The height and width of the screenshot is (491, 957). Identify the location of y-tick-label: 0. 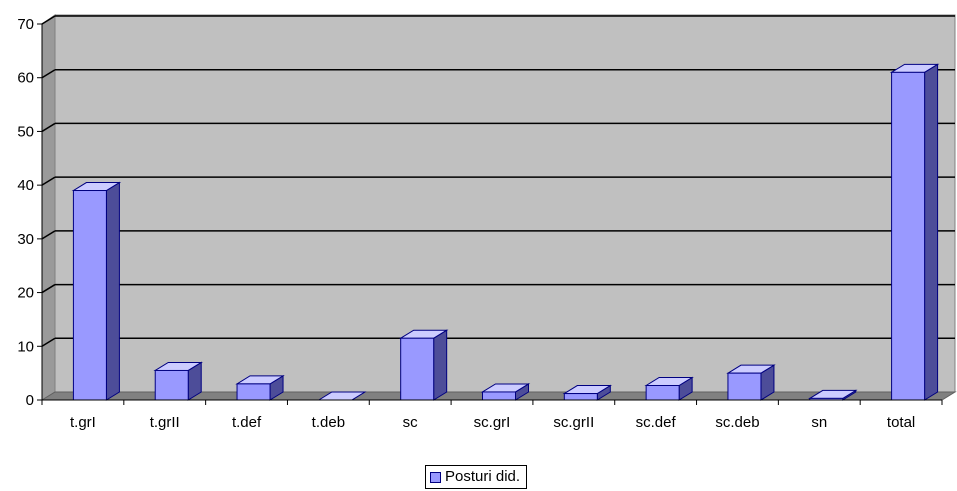
(30, 400).